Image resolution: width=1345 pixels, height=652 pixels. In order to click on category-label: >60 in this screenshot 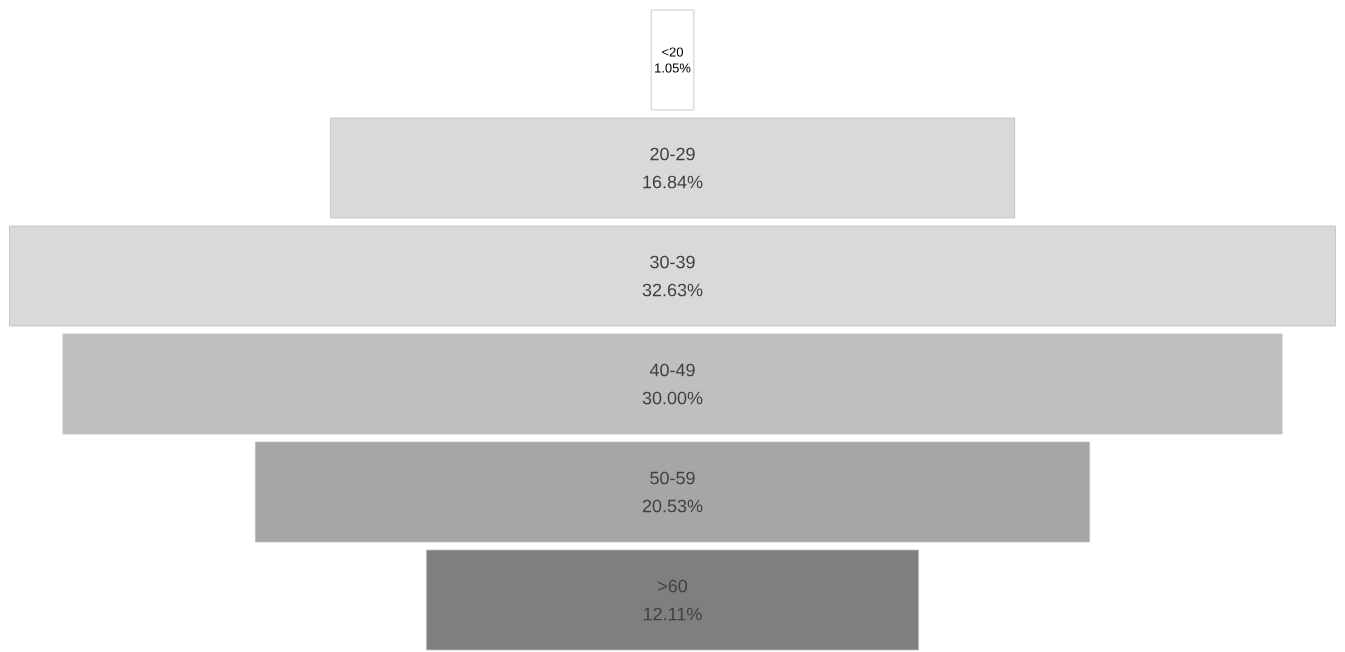, I will do `click(673, 586)`.